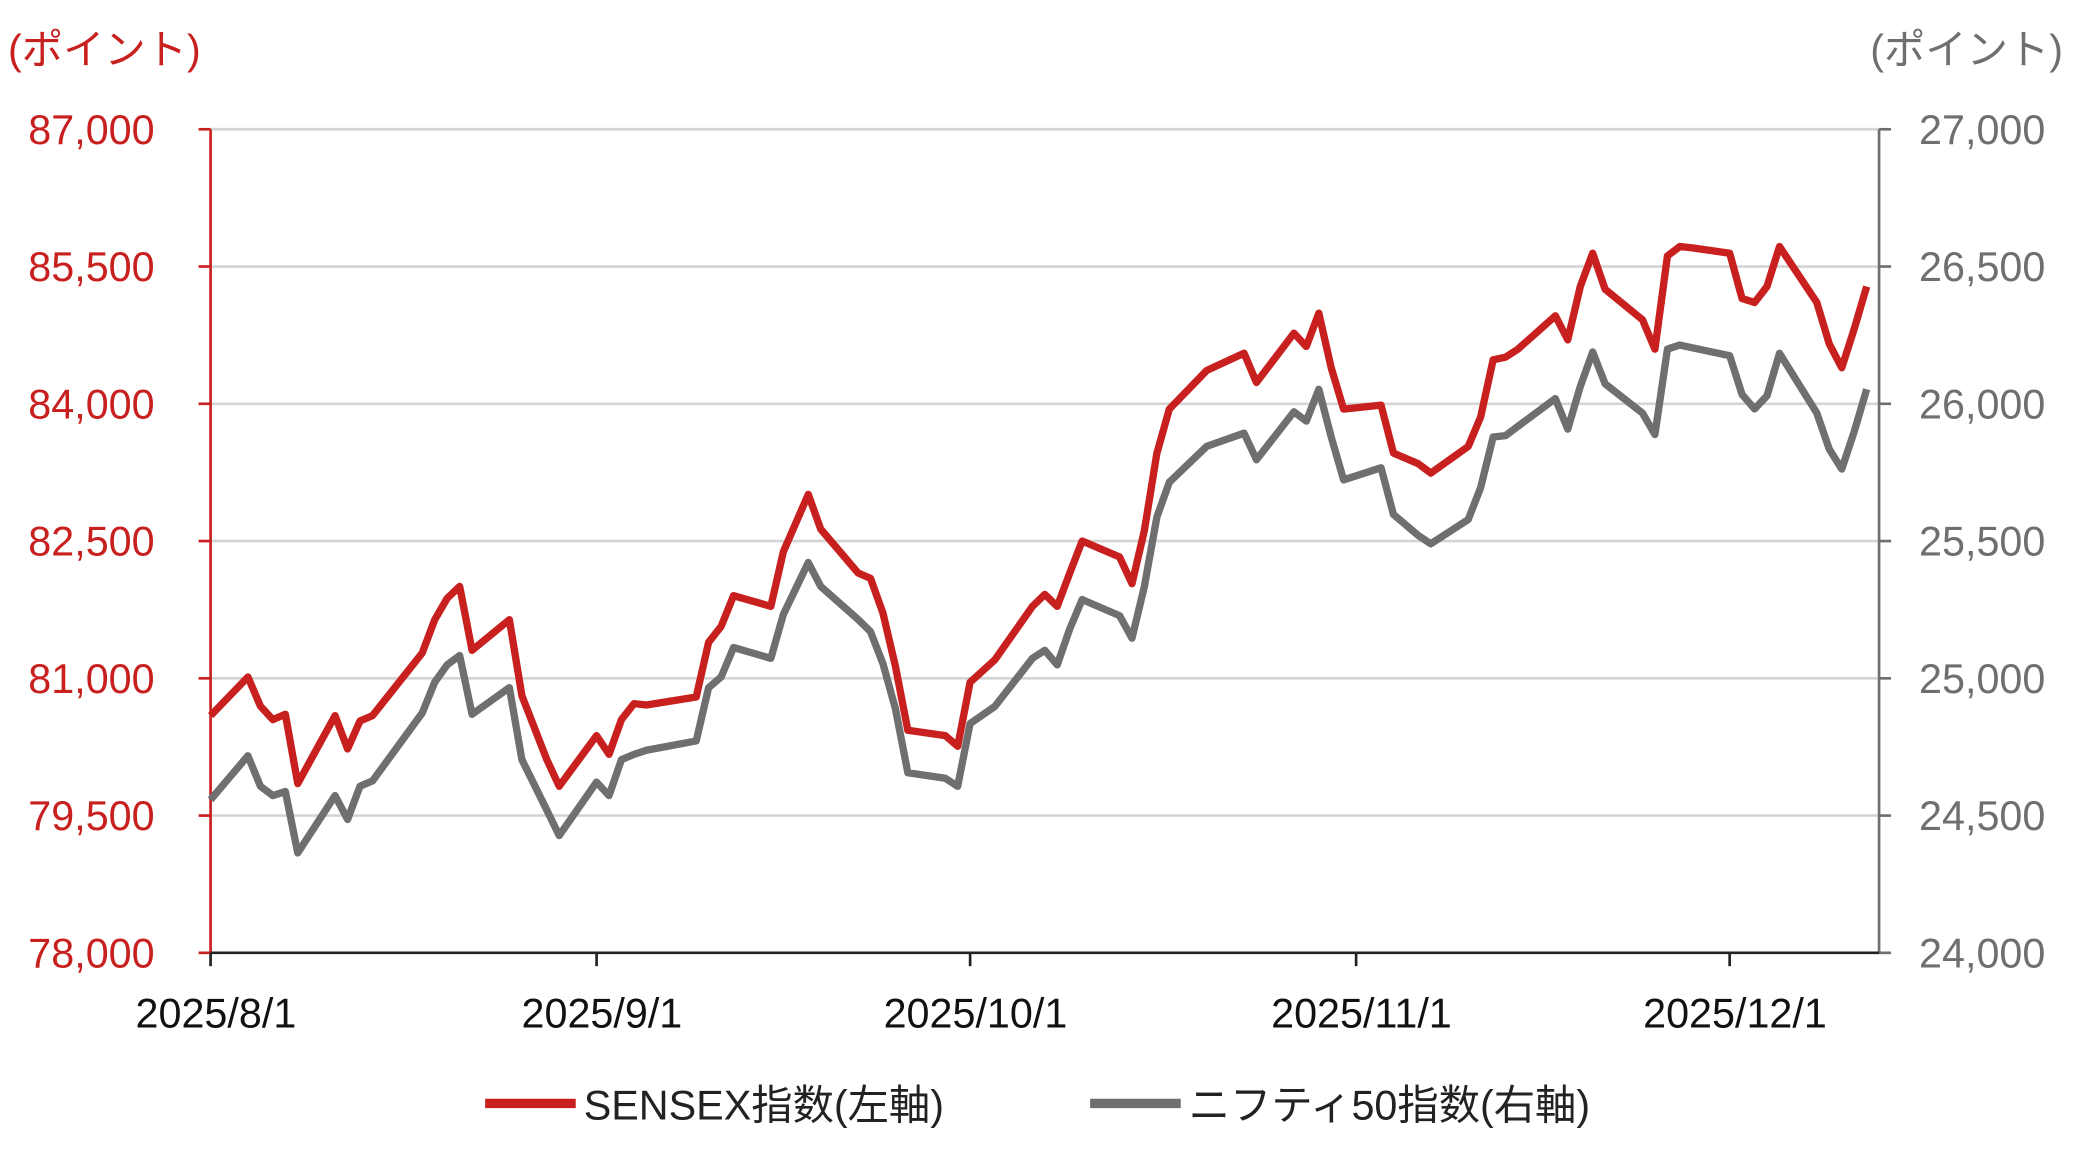 The height and width of the screenshot is (1169, 2079). I want to click on legend-label-sensex: SENSEX指数(左軸), so click(764, 1105).